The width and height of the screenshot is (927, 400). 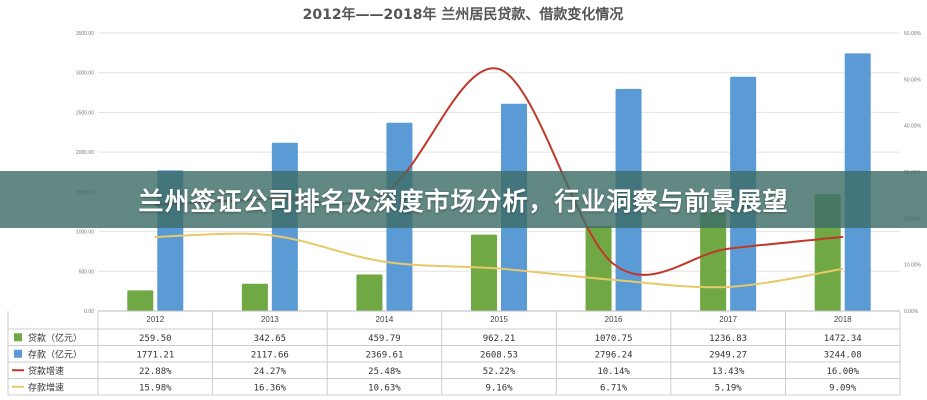 What do you see at coordinates (155, 388) in the screenshot?
I see `table-cell: 15.98%` at bounding box center [155, 388].